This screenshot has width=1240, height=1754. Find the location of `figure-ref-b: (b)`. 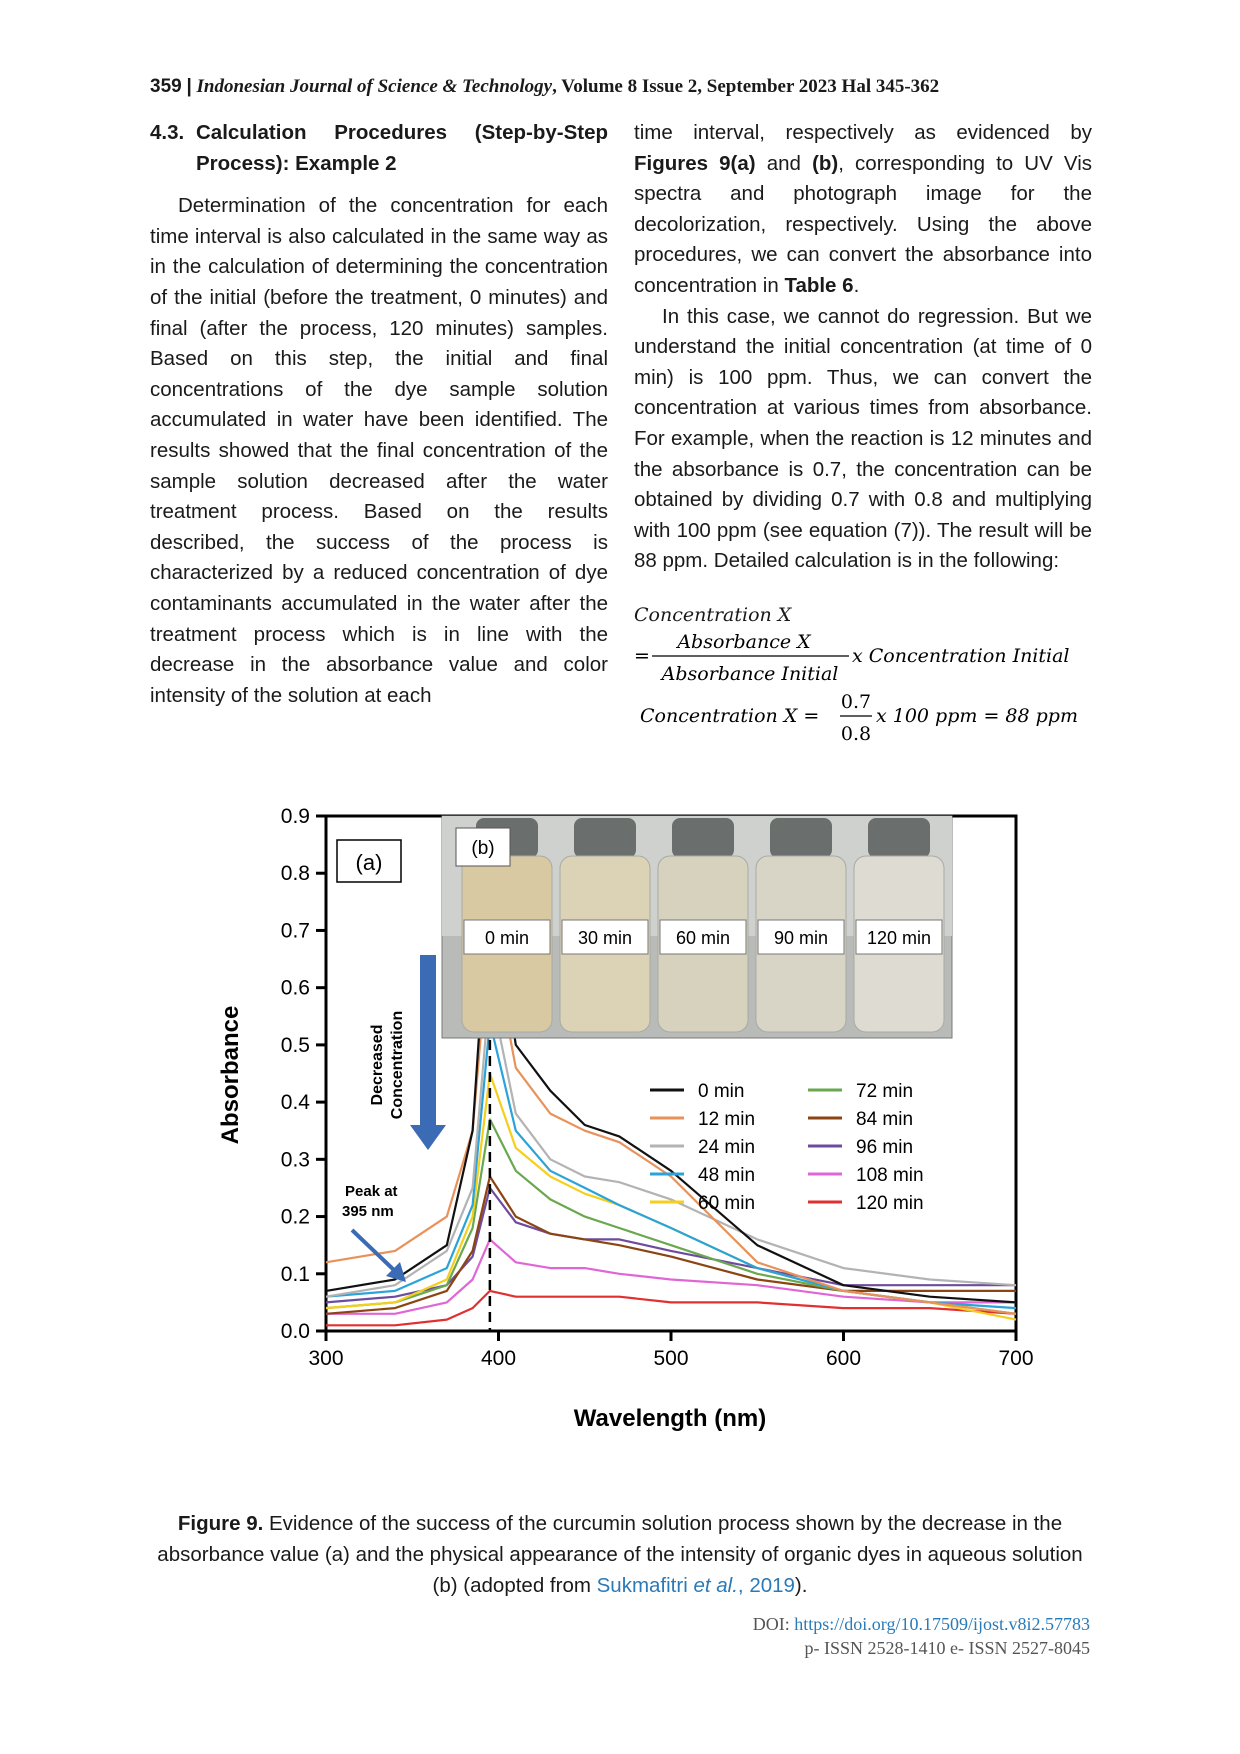

figure-ref-b: (b) is located at coordinates (825, 163).